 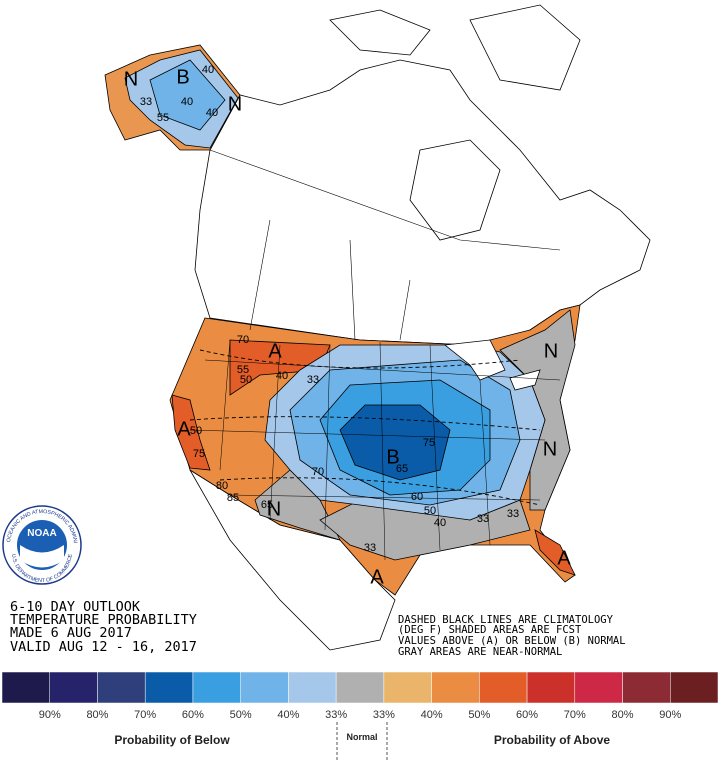 What do you see at coordinates (385, 245) in the screenshot?
I see `canada-provinces` at bounding box center [385, 245].